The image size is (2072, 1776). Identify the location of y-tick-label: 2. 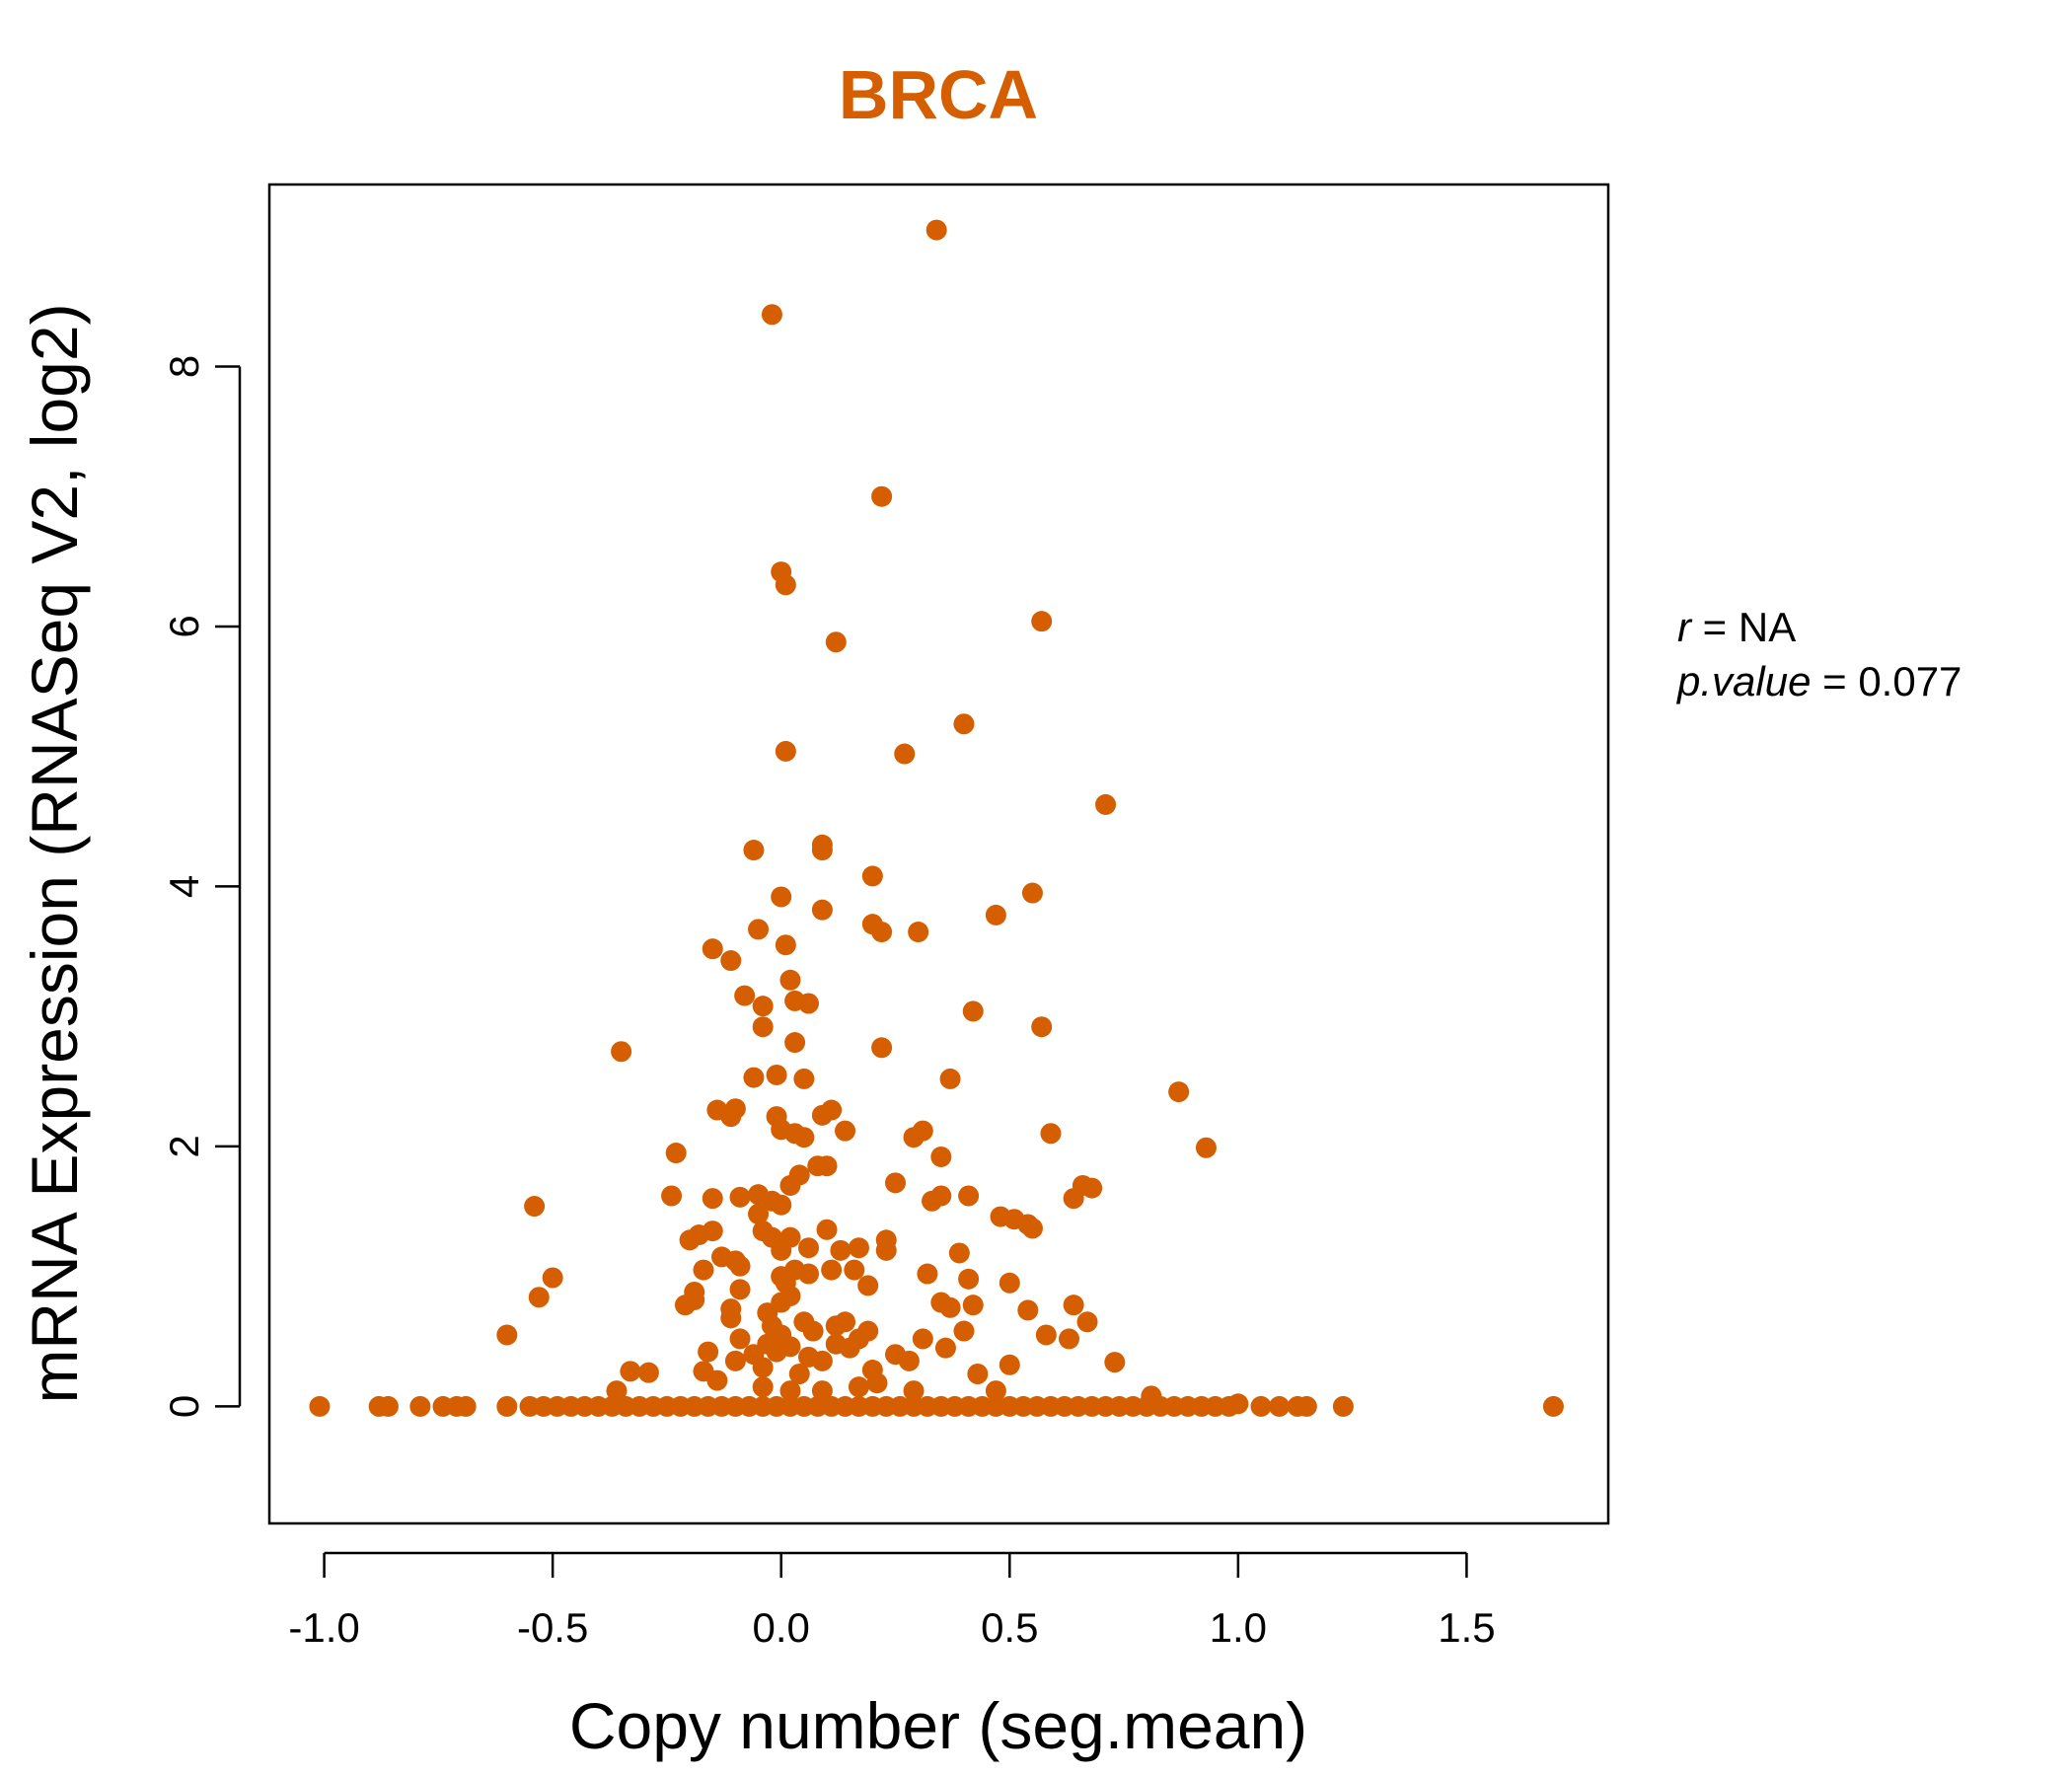
(184, 1146).